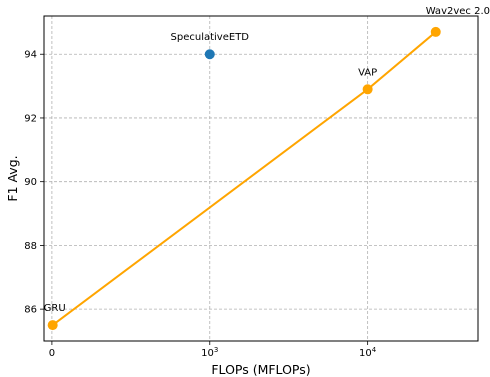  What do you see at coordinates (216, 350) in the screenshot?
I see `x-tick-exponent: 3` at bounding box center [216, 350].